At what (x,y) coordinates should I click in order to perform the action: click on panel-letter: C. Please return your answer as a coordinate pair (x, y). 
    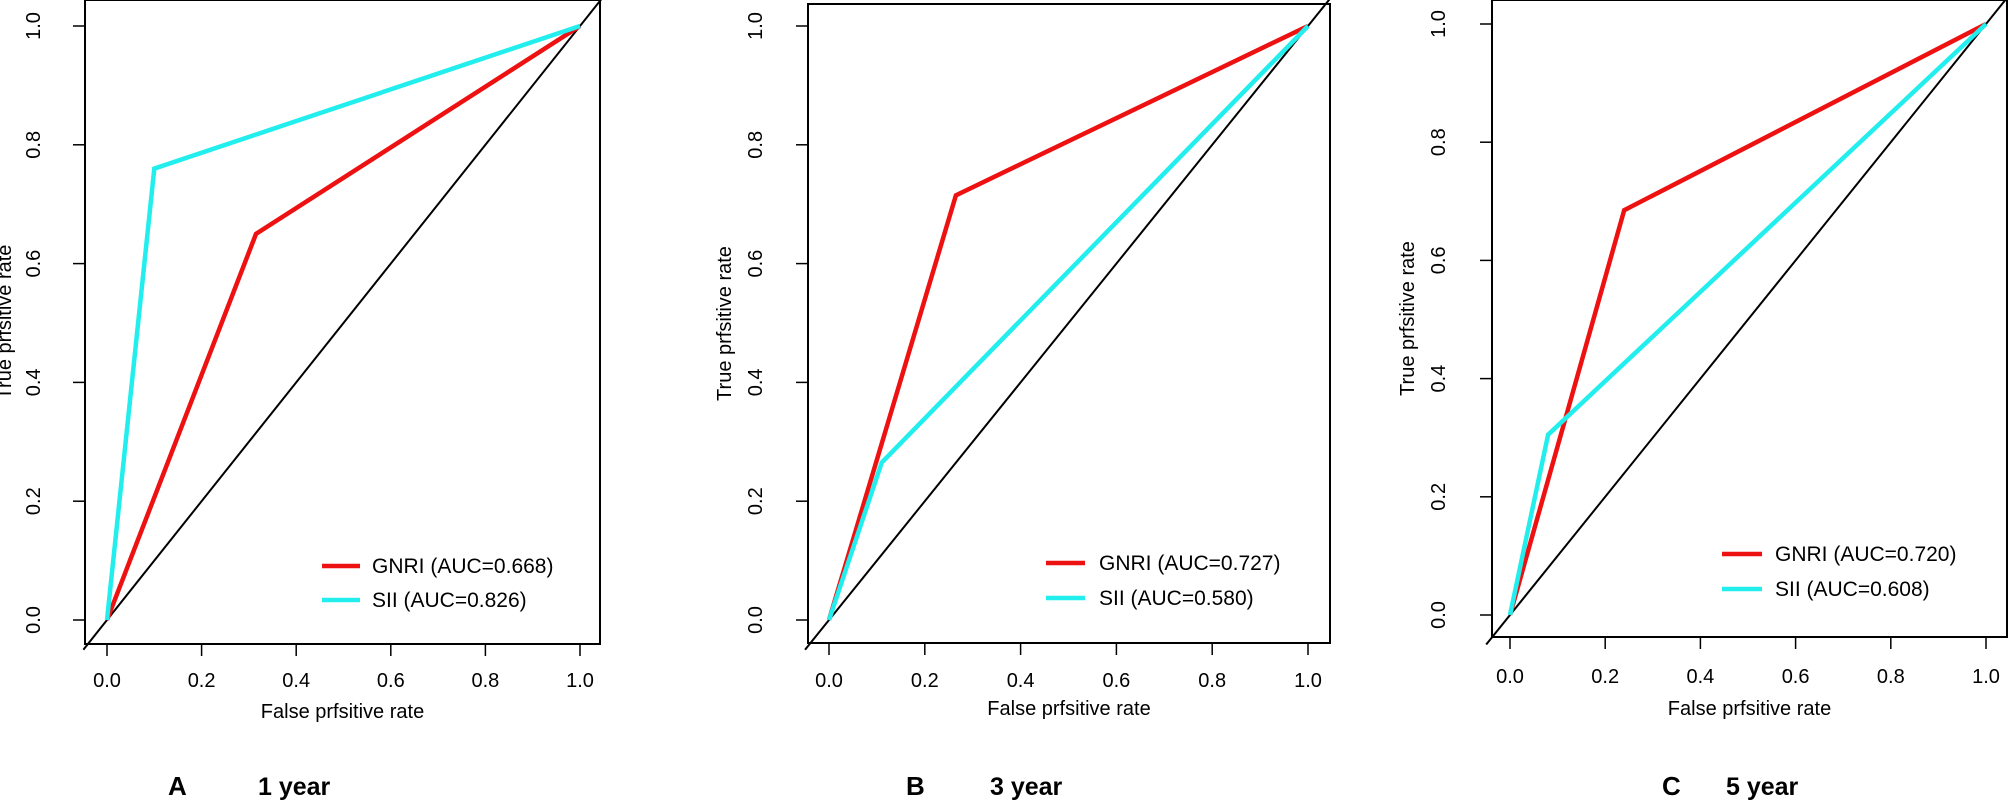
    Looking at the image, I should click on (1671, 786).